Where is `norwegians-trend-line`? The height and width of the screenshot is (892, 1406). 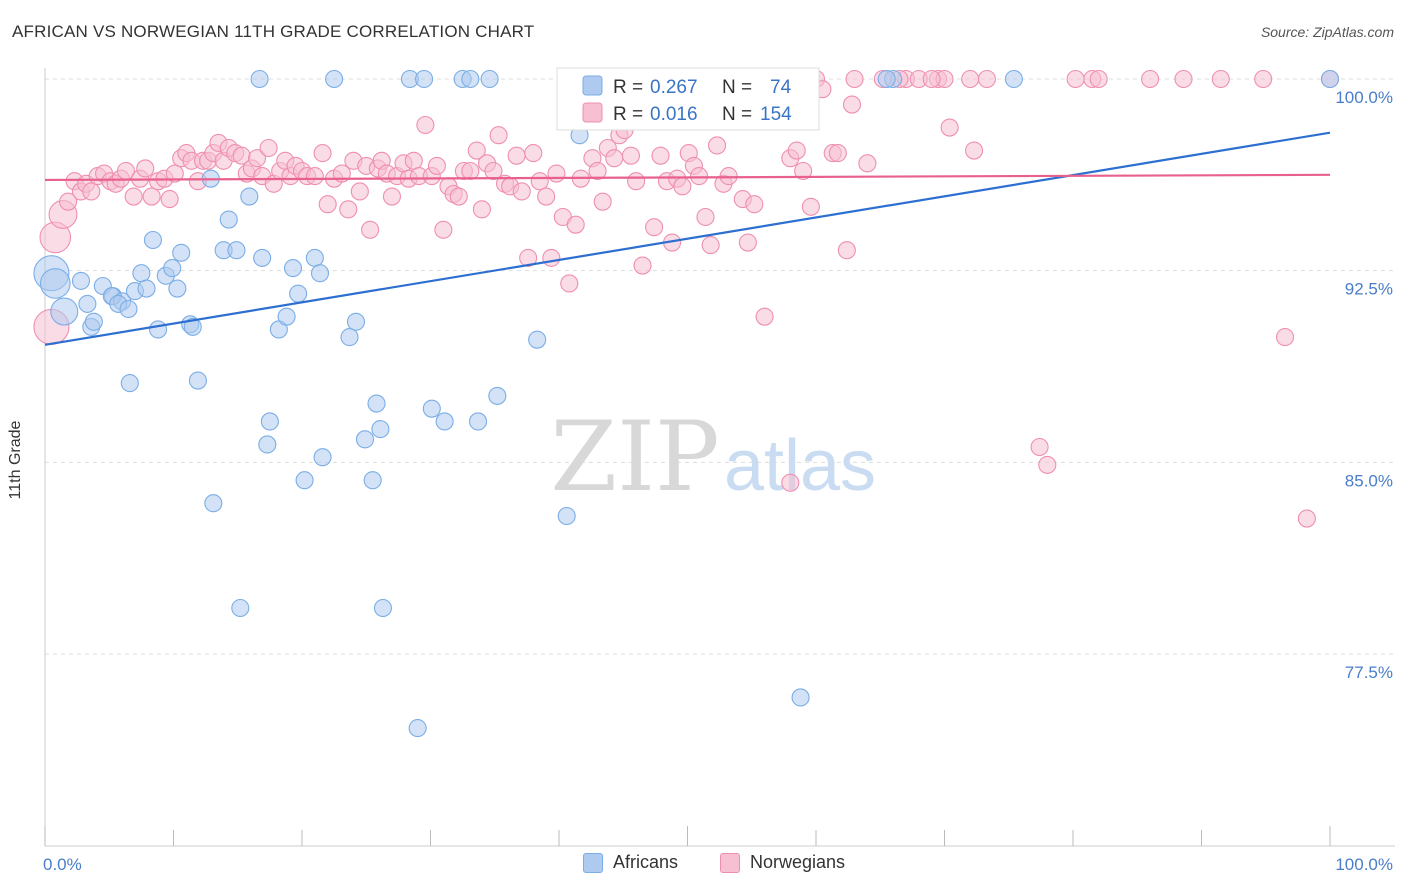 norwegians-trend-line is located at coordinates (687, 177).